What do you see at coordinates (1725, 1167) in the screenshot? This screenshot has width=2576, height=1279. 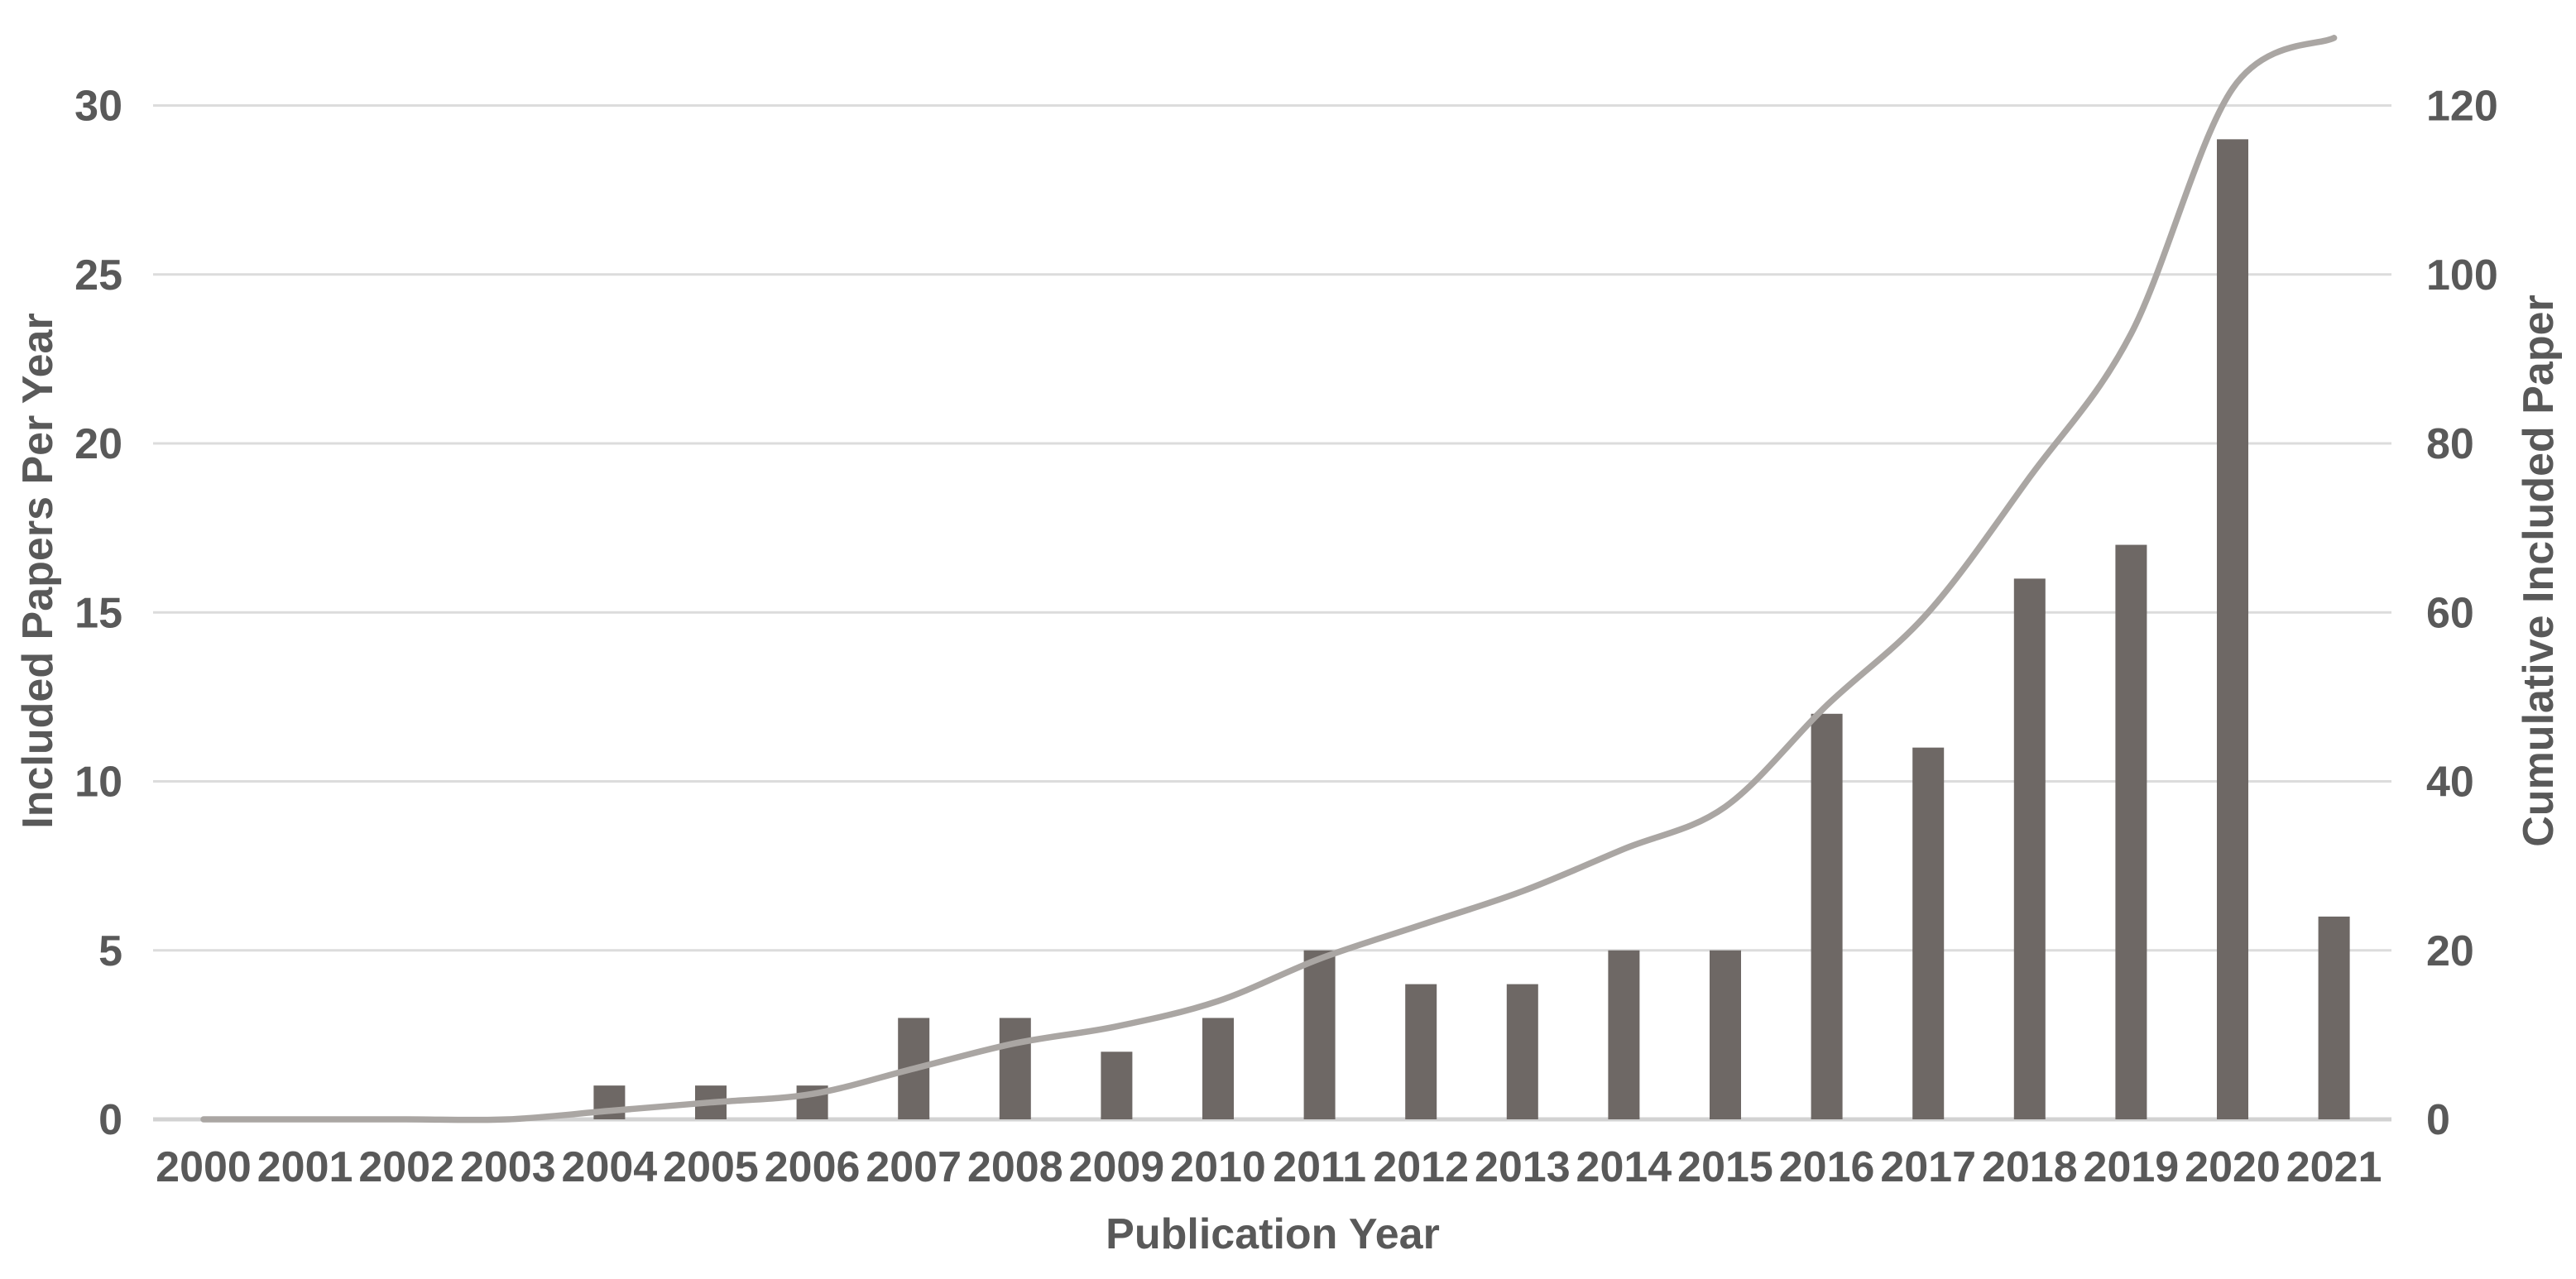 I see `x-axis-tick-2015: 2015` at bounding box center [1725, 1167].